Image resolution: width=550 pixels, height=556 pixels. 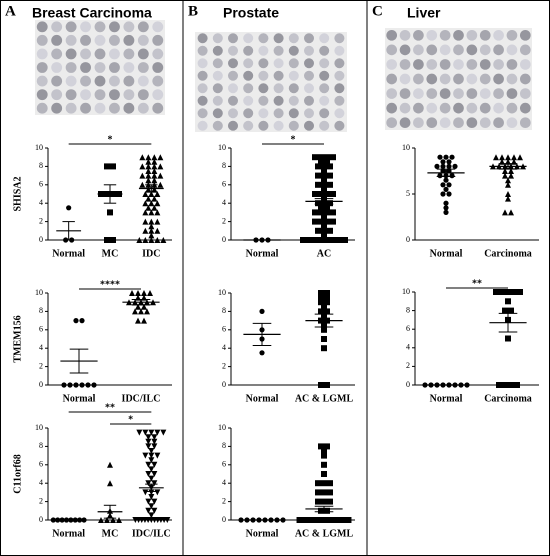 I want to click on y-axis-label: TMEM156, so click(x=17, y=338).